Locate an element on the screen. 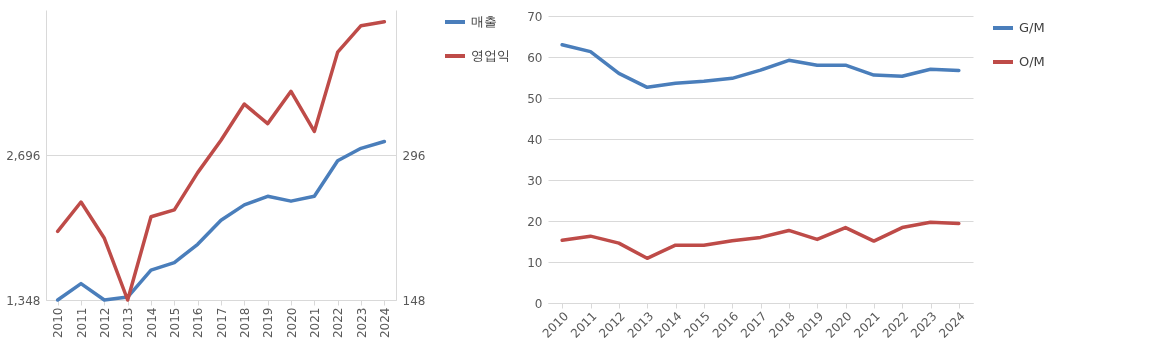  y-tick-label: 60 is located at coordinates (535, 57).